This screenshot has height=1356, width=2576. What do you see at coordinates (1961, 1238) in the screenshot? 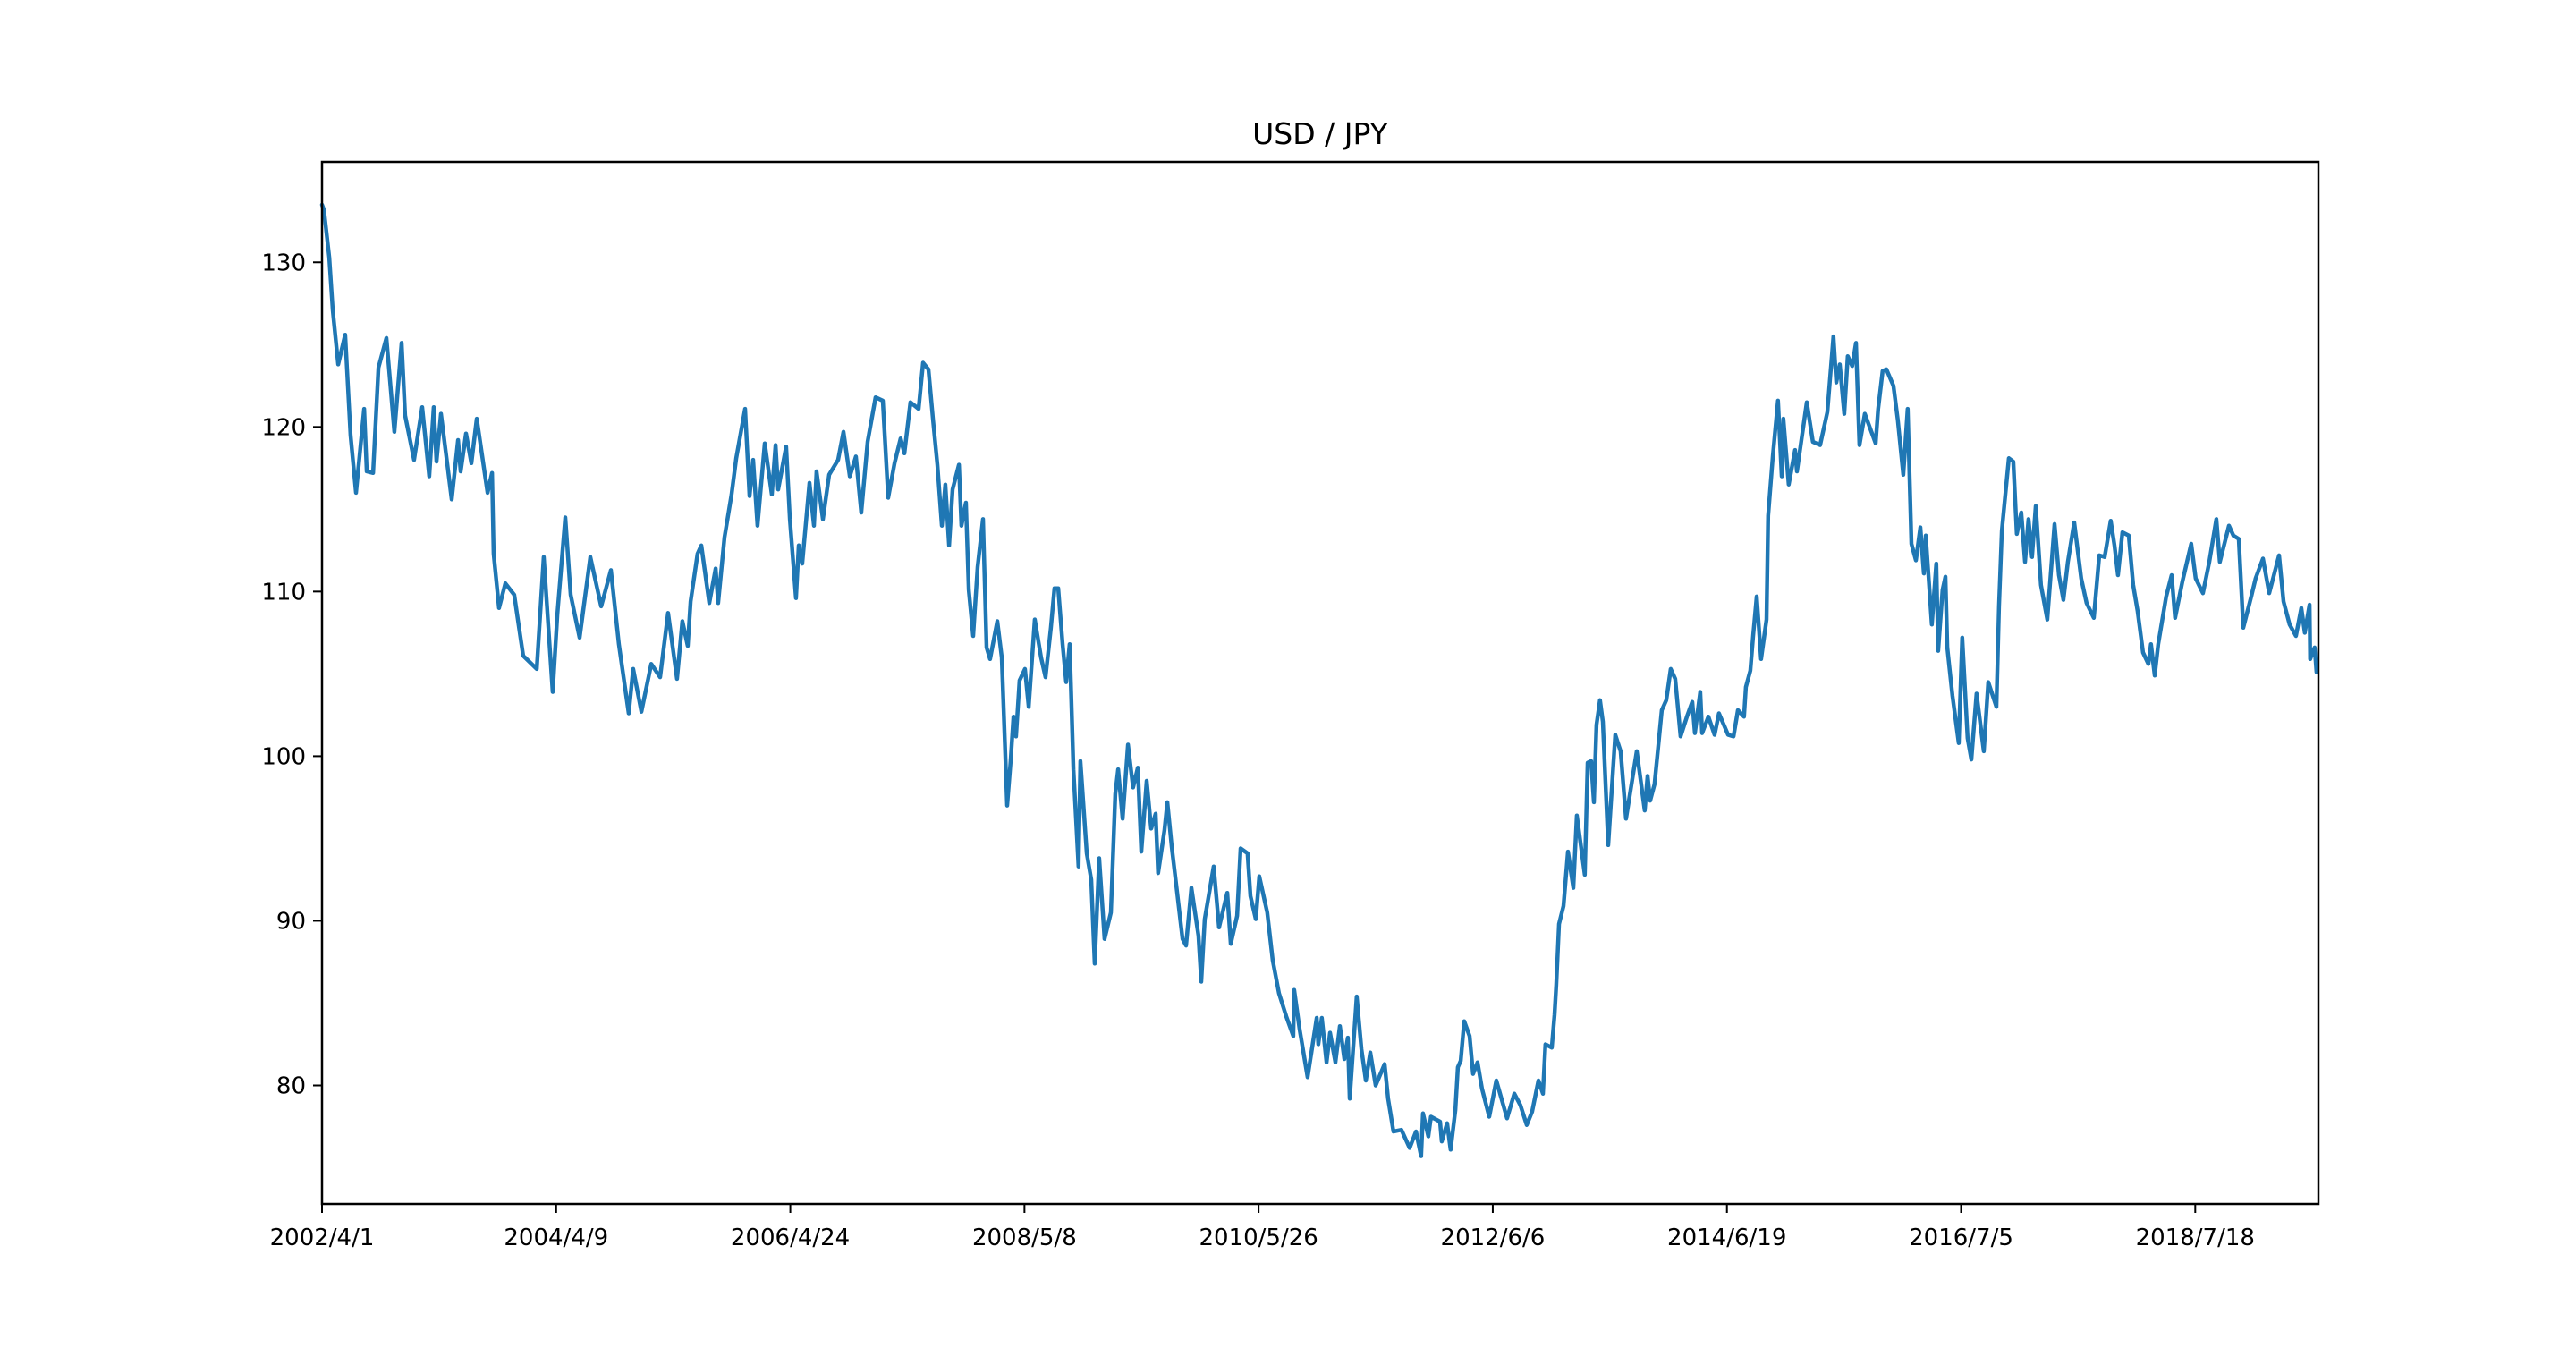
I see `x-tick-label: 2016/7/5` at bounding box center [1961, 1238].